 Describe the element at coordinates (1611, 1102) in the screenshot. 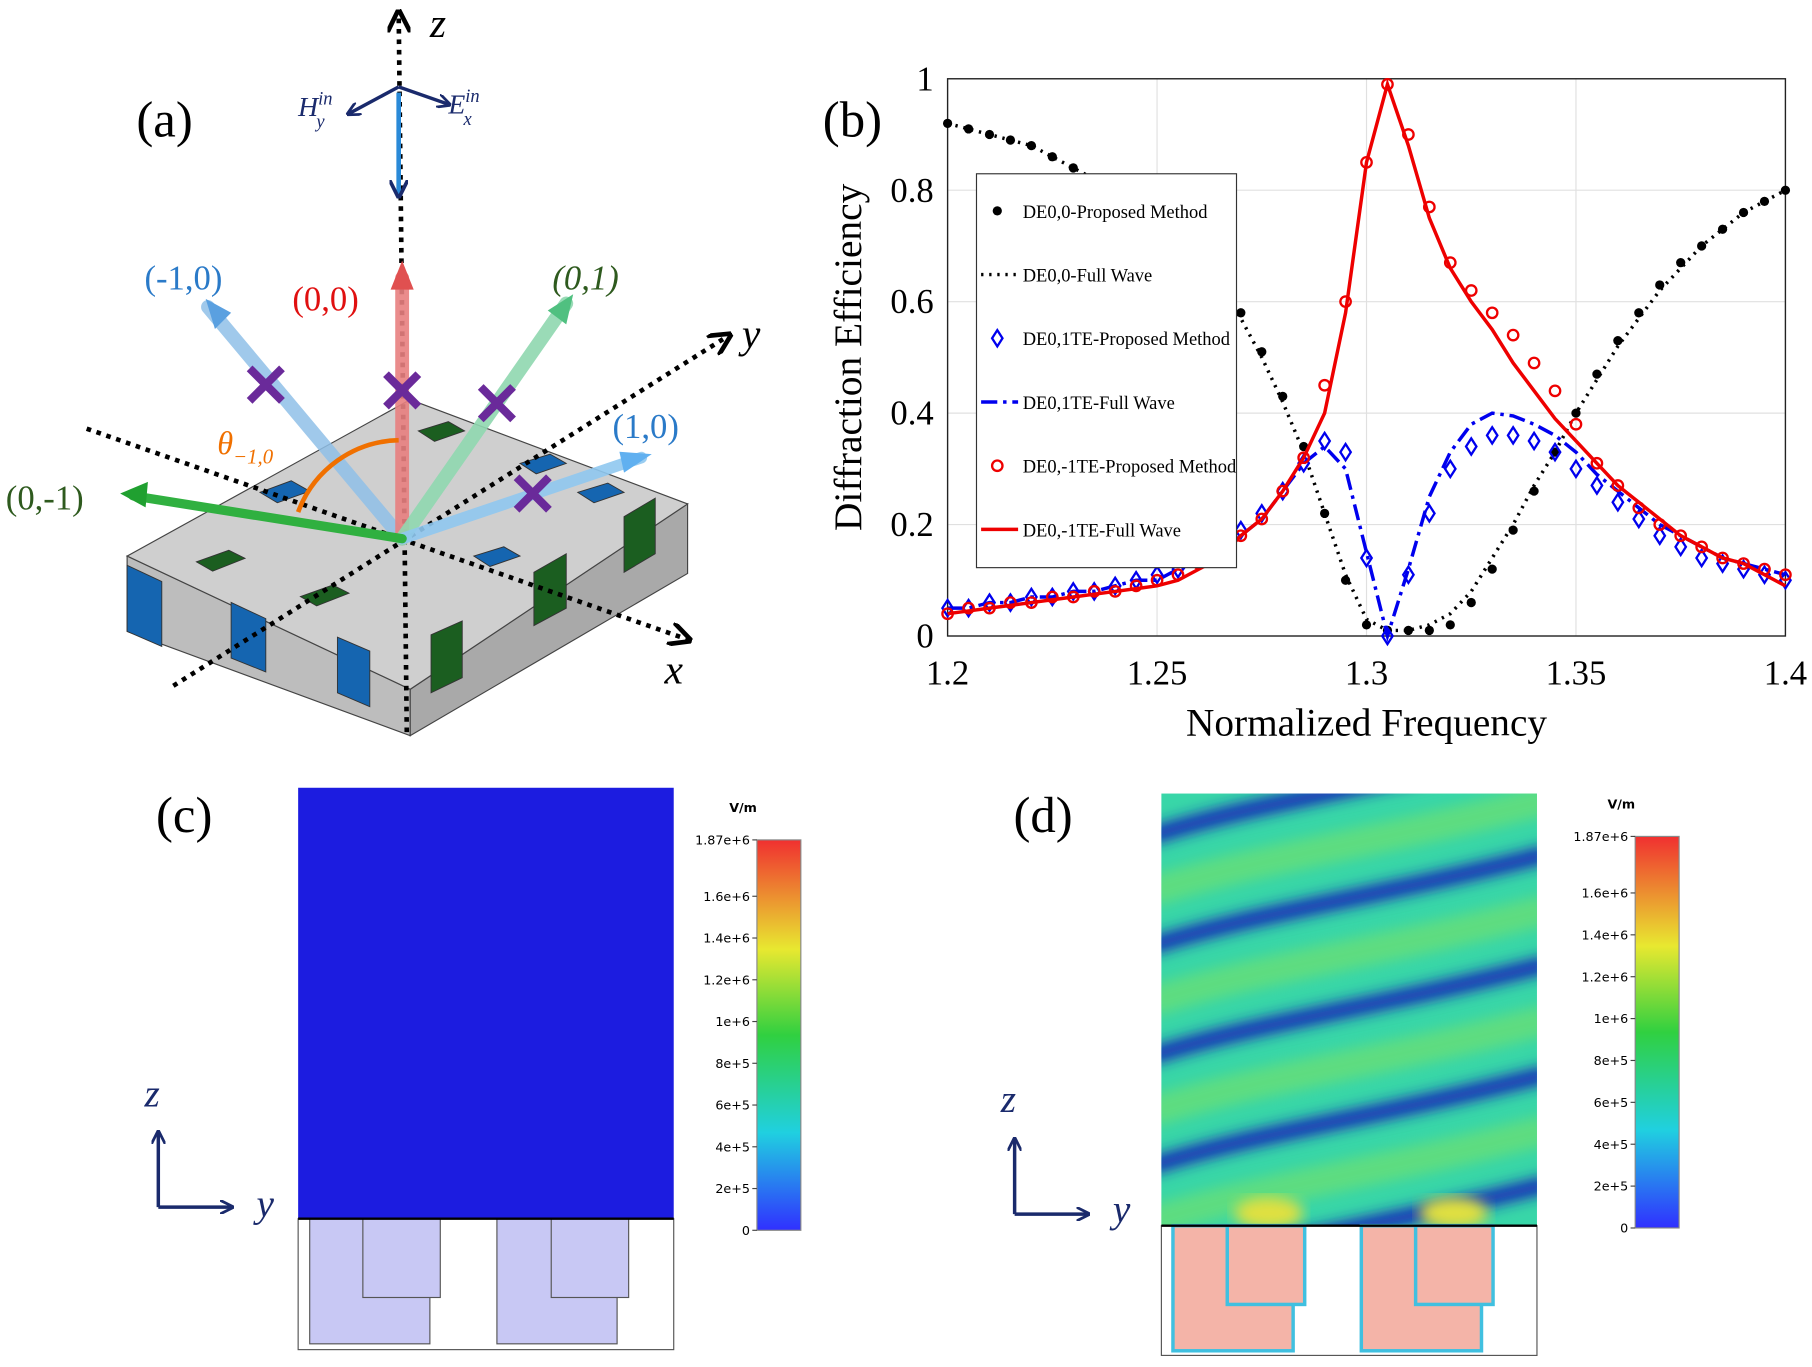

I see `colorbar-tick-label: 6e+5` at that location.